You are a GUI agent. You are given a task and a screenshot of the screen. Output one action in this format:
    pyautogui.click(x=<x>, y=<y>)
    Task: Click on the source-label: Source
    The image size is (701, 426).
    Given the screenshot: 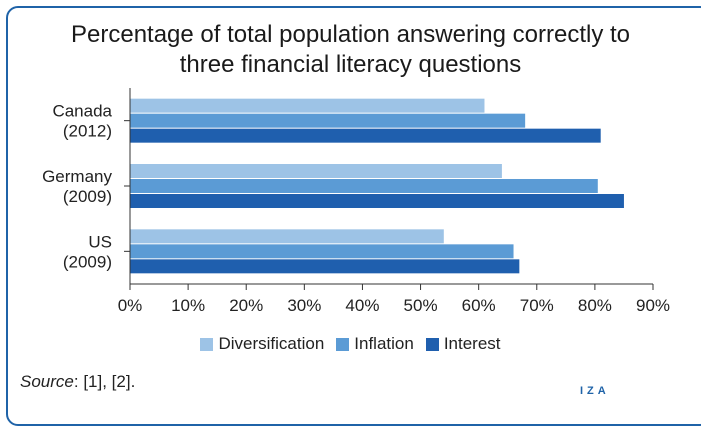 What is the action you would take?
    pyautogui.click(x=47, y=381)
    